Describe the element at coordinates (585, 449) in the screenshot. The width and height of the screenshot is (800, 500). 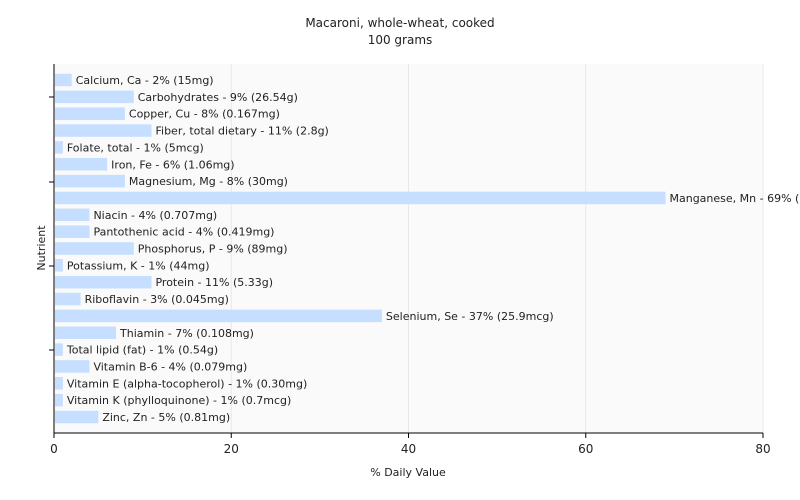
I see `x-tick-label-3: 60` at that location.